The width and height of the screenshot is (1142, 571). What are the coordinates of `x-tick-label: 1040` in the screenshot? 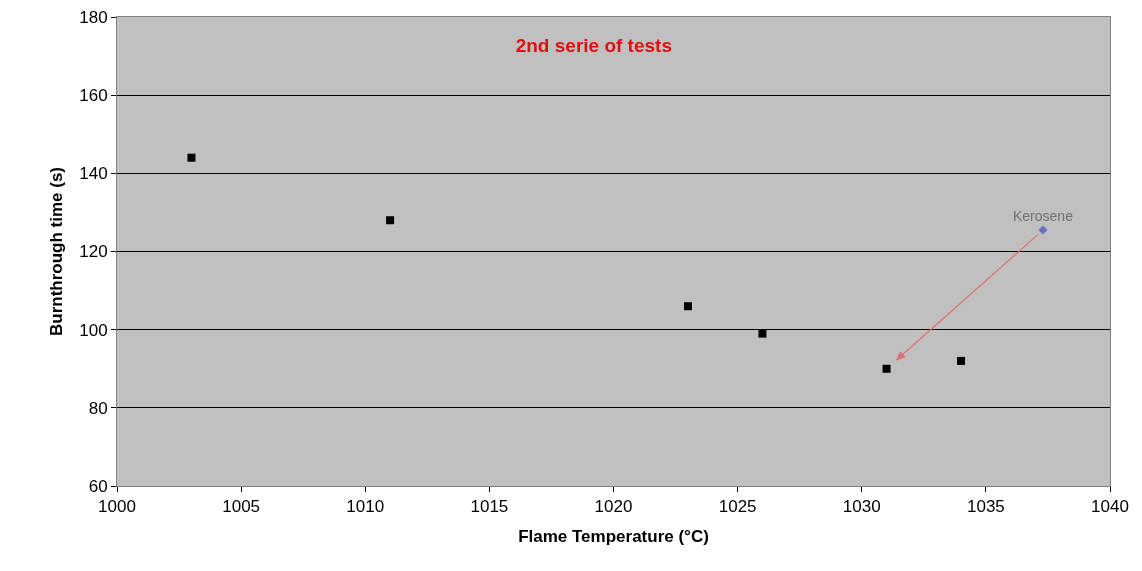 It's located at (1110, 507).